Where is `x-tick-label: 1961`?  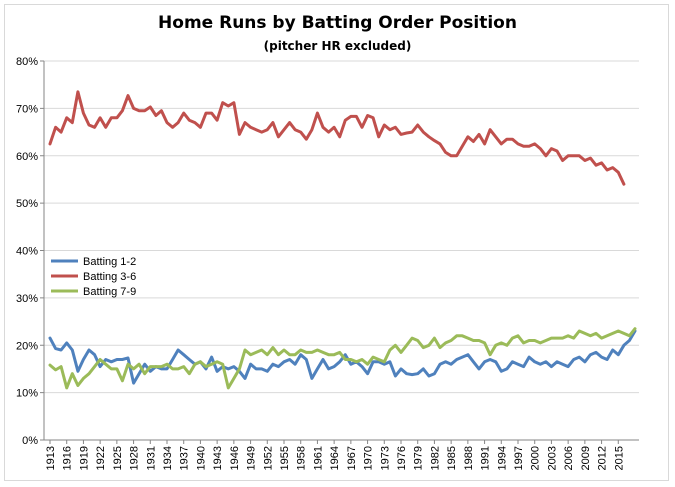
x-tick-label: 1961 is located at coordinates (318, 458).